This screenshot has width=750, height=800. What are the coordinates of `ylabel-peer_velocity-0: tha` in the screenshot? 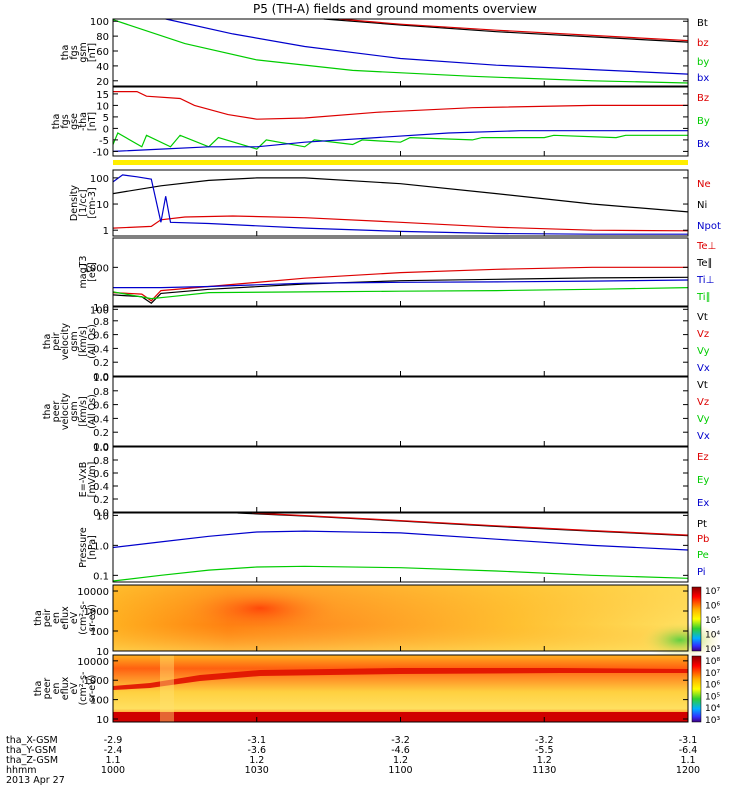 It's located at (47, 412).